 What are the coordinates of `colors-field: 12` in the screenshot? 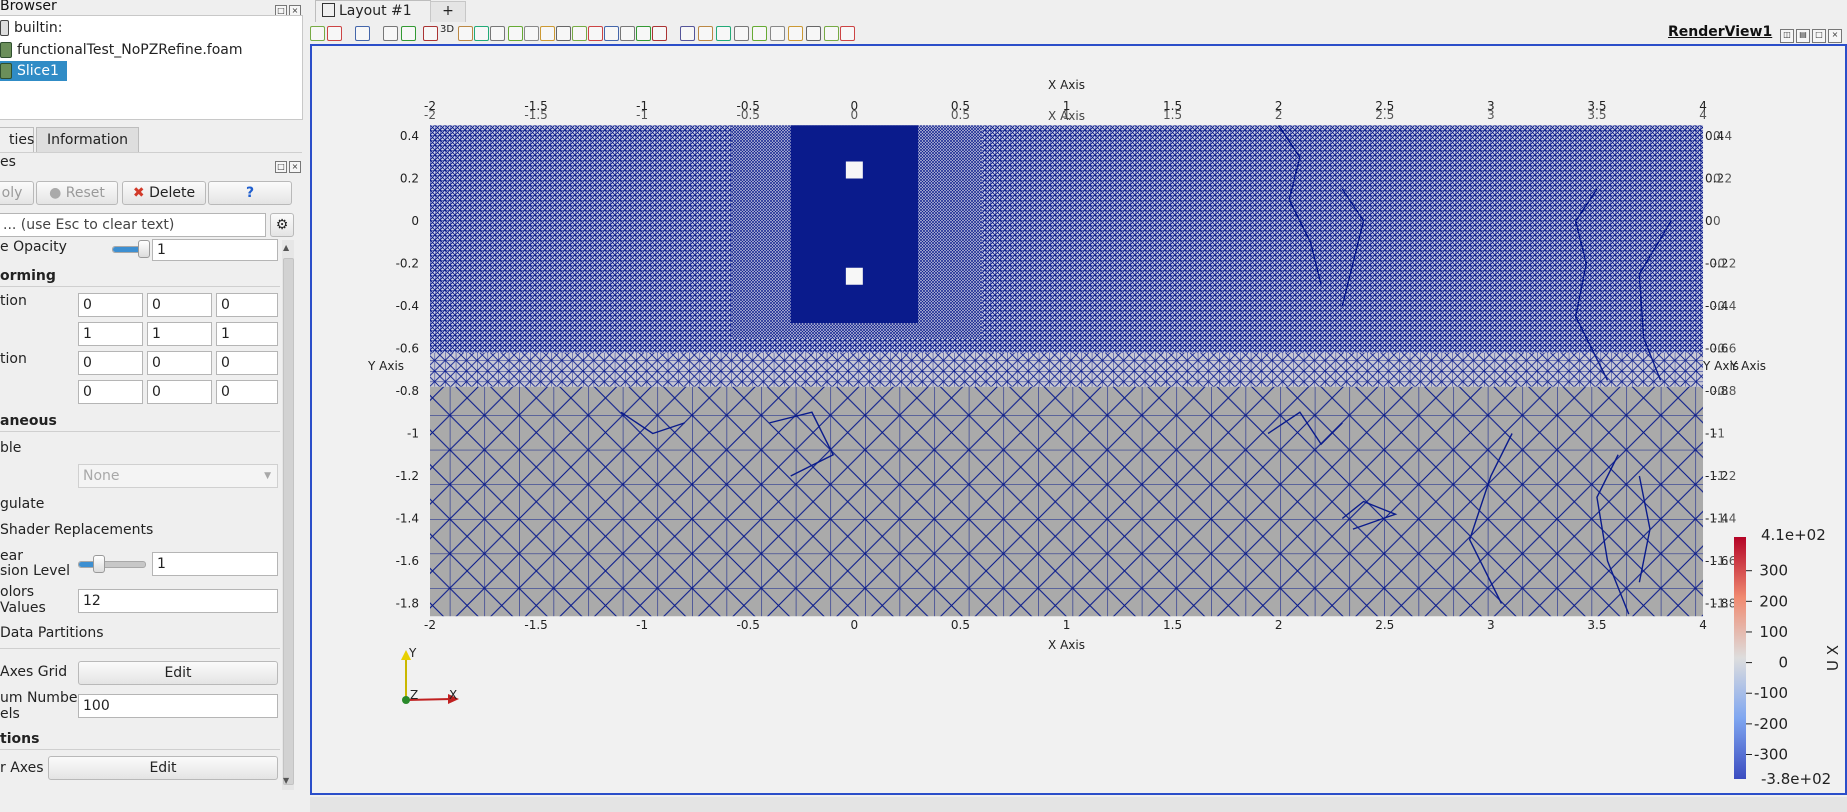 It's located at (178, 601).